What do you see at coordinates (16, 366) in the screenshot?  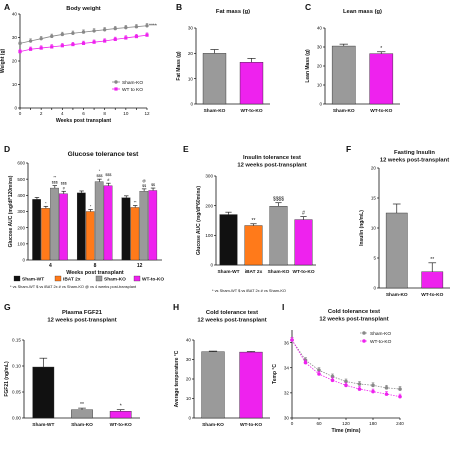 I see `panel-G-y-tick-label: 0.10` at bounding box center [16, 366].